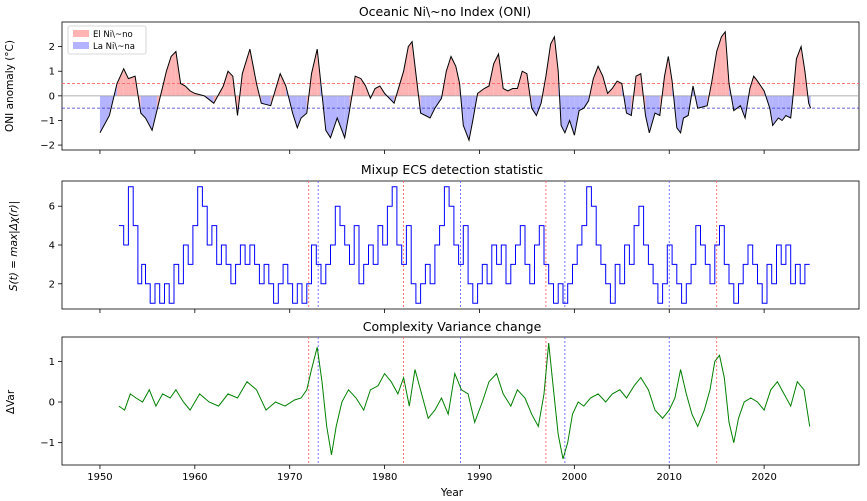 The height and width of the screenshot is (501, 867). What do you see at coordinates (107, 40) in the screenshot?
I see `oni-legend: El Ni\~no La Ni\~na` at bounding box center [107, 40].